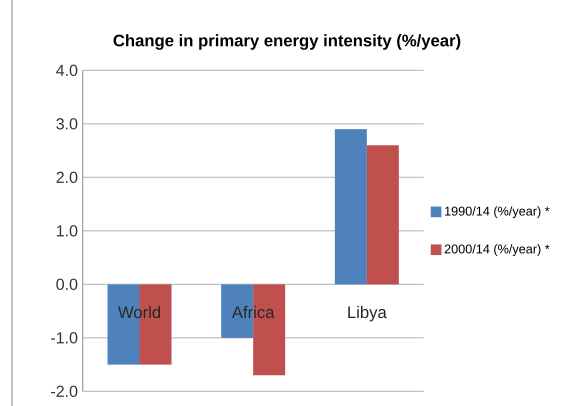 This screenshot has width=574, height=406. I want to click on y-tick-label: 3.0, so click(67, 124).